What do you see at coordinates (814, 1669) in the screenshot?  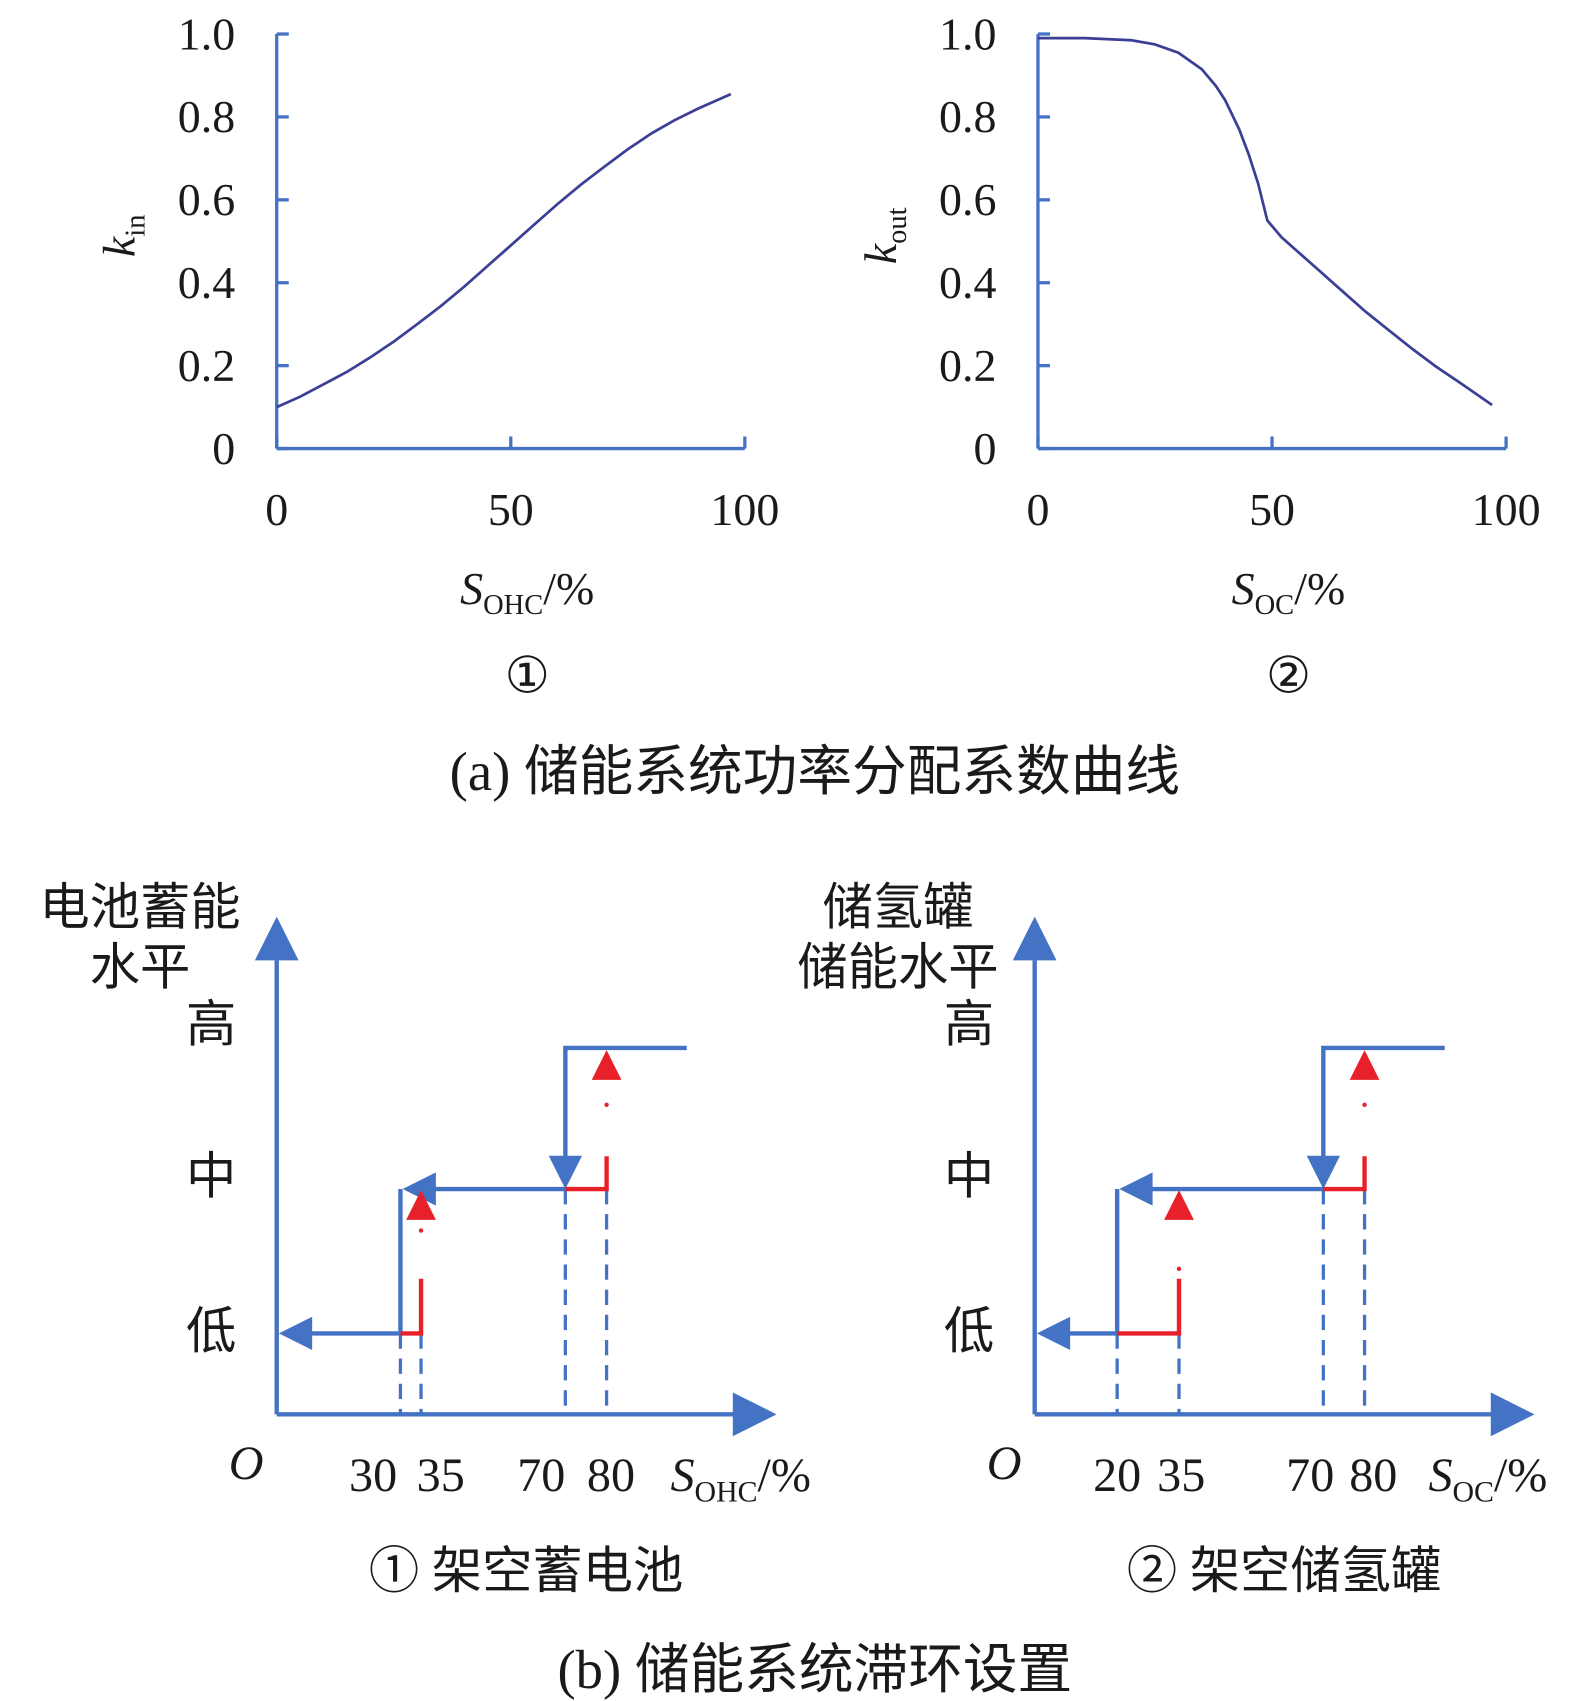 I see `caption-b: (b) 储能系统滞环设置` at bounding box center [814, 1669].